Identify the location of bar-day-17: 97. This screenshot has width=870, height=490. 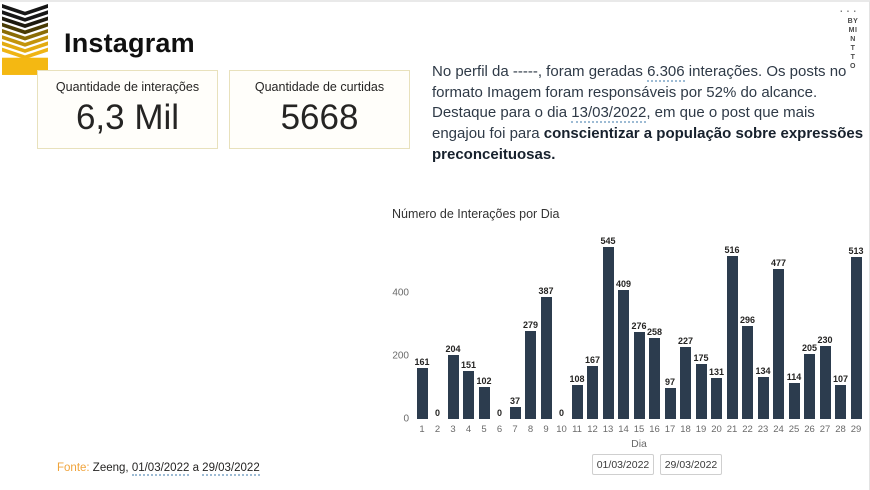
(670, 398).